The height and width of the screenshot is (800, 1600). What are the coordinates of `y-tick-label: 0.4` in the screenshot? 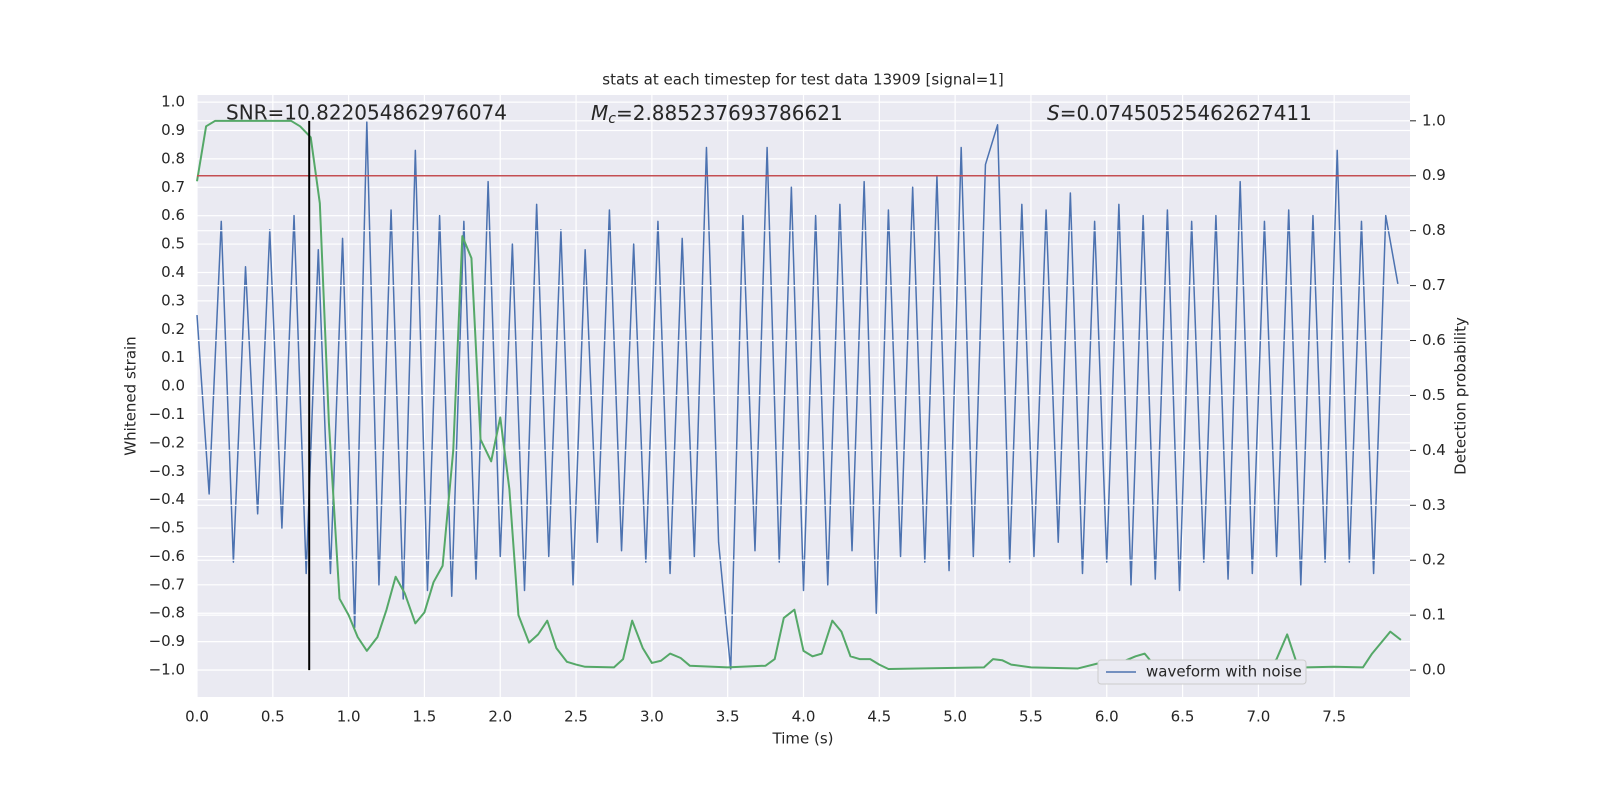 It's located at (173, 272).